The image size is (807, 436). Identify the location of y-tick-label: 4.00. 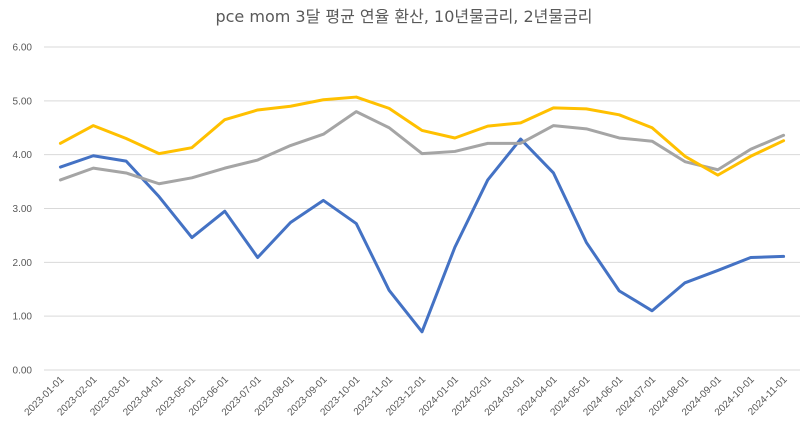
(23, 155).